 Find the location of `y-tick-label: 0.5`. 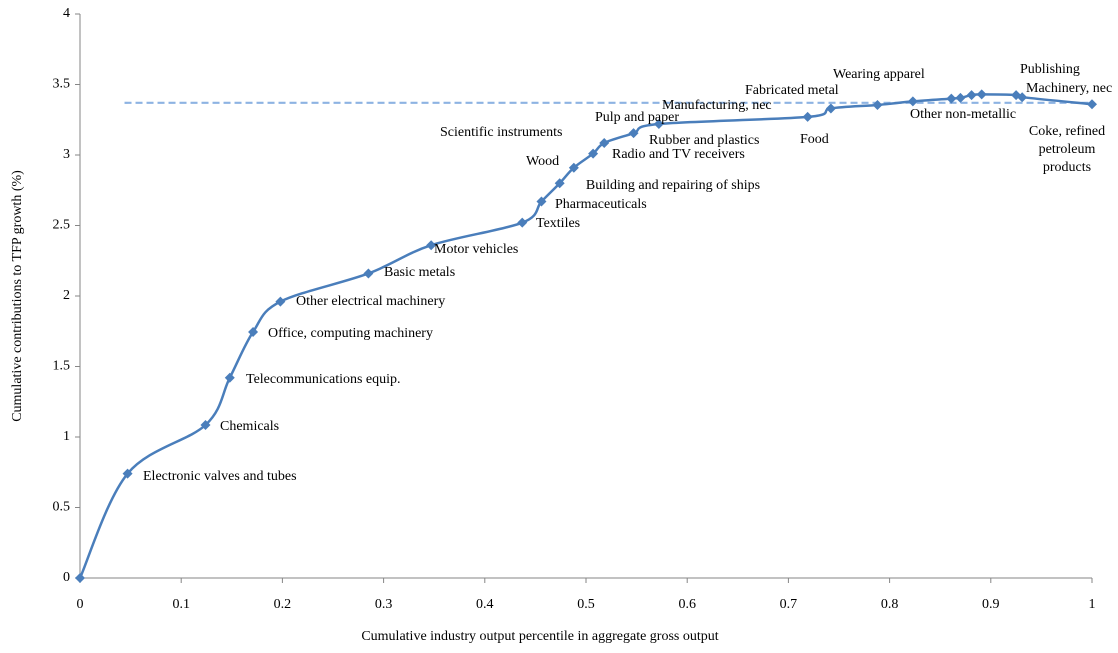

y-tick-label: 0.5 is located at coordinates (62, 507).